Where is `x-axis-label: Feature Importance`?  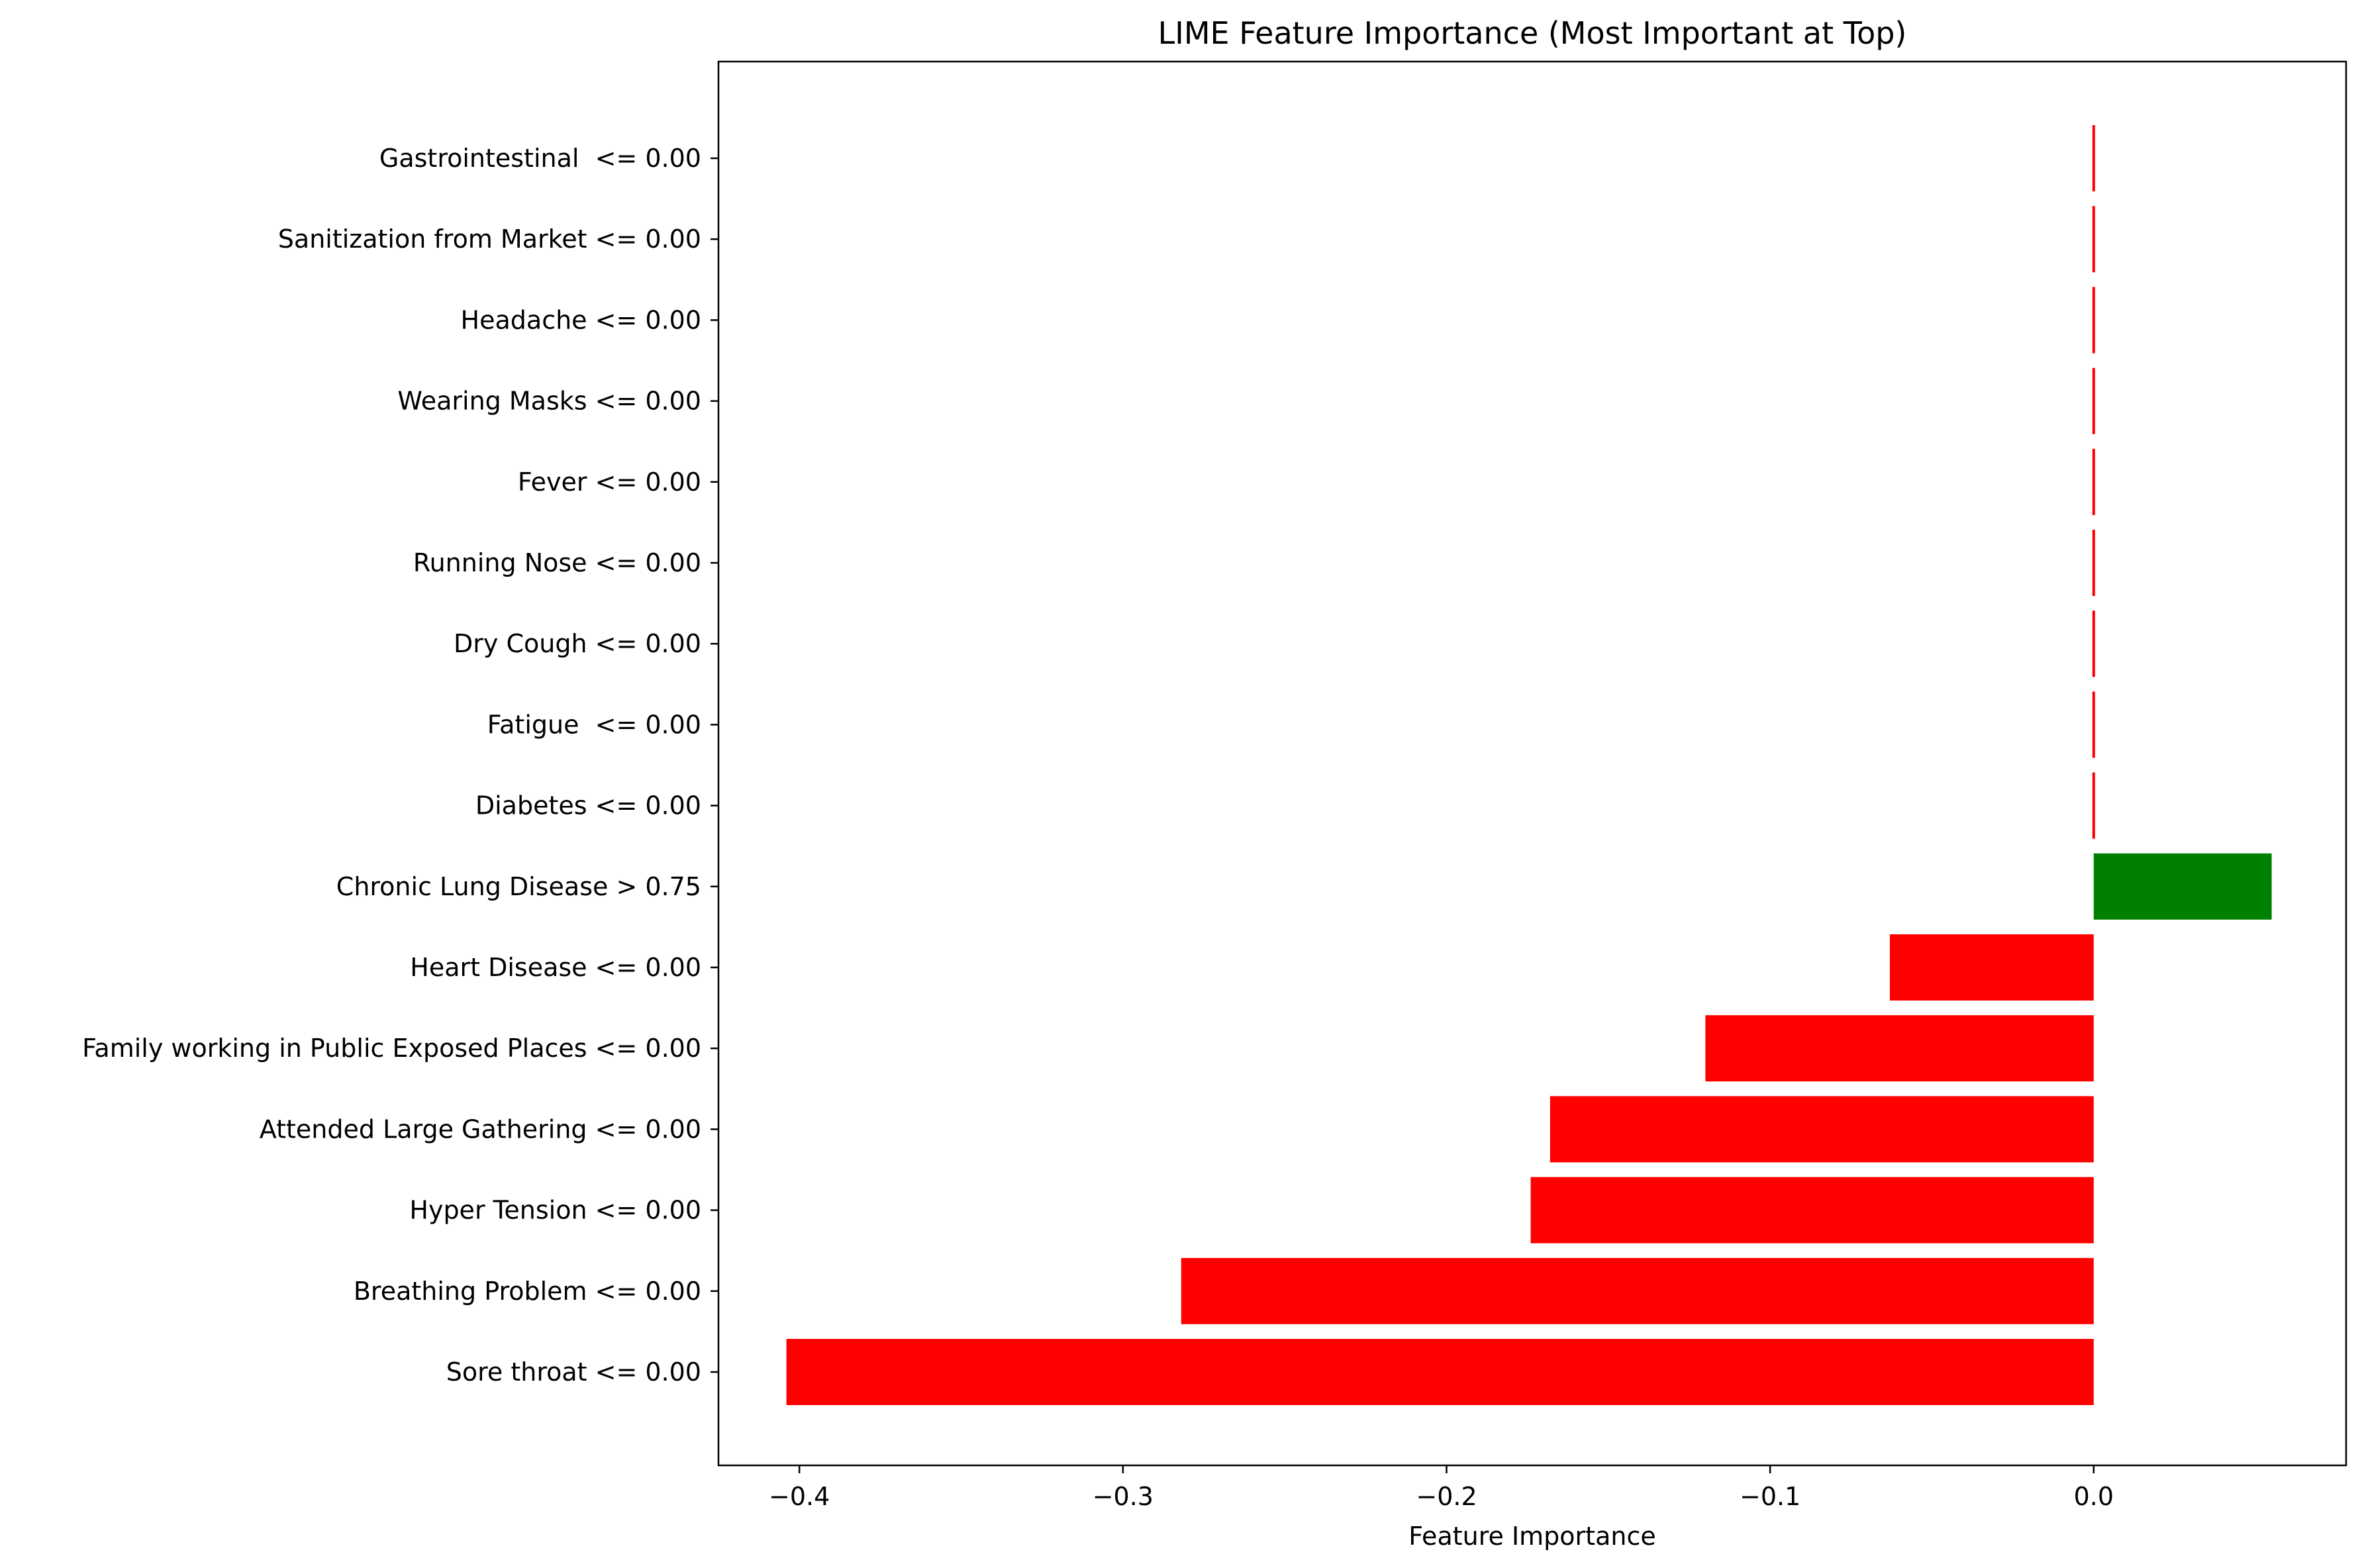 x-axis-label: Feature Importance is located at coordinates (1532, 1536).